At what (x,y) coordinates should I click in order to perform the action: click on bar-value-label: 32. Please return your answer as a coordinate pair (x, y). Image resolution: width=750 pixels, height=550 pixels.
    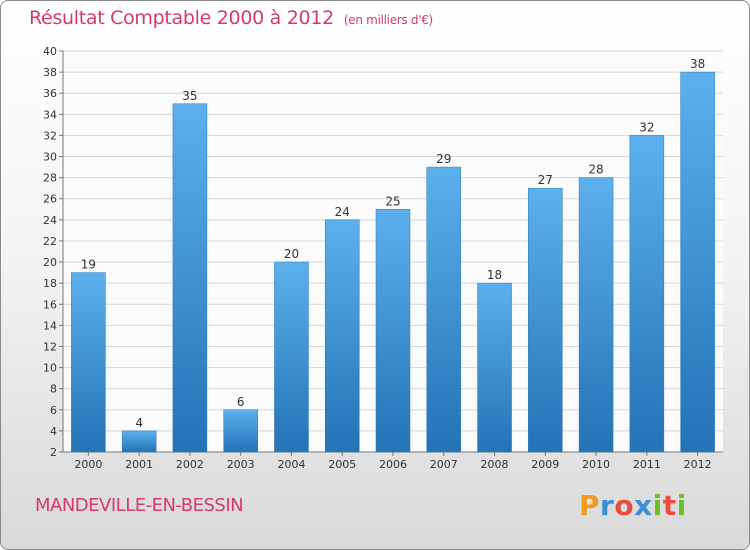
    Looking at the image, I should click on (646, 127).